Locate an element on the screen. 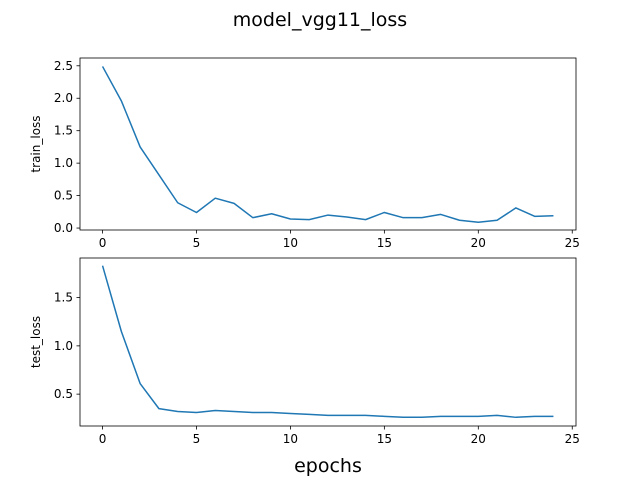 The width and height of the screenshot is (640, 480). x-axis-label: epochs is located at coordinates (328, 466).